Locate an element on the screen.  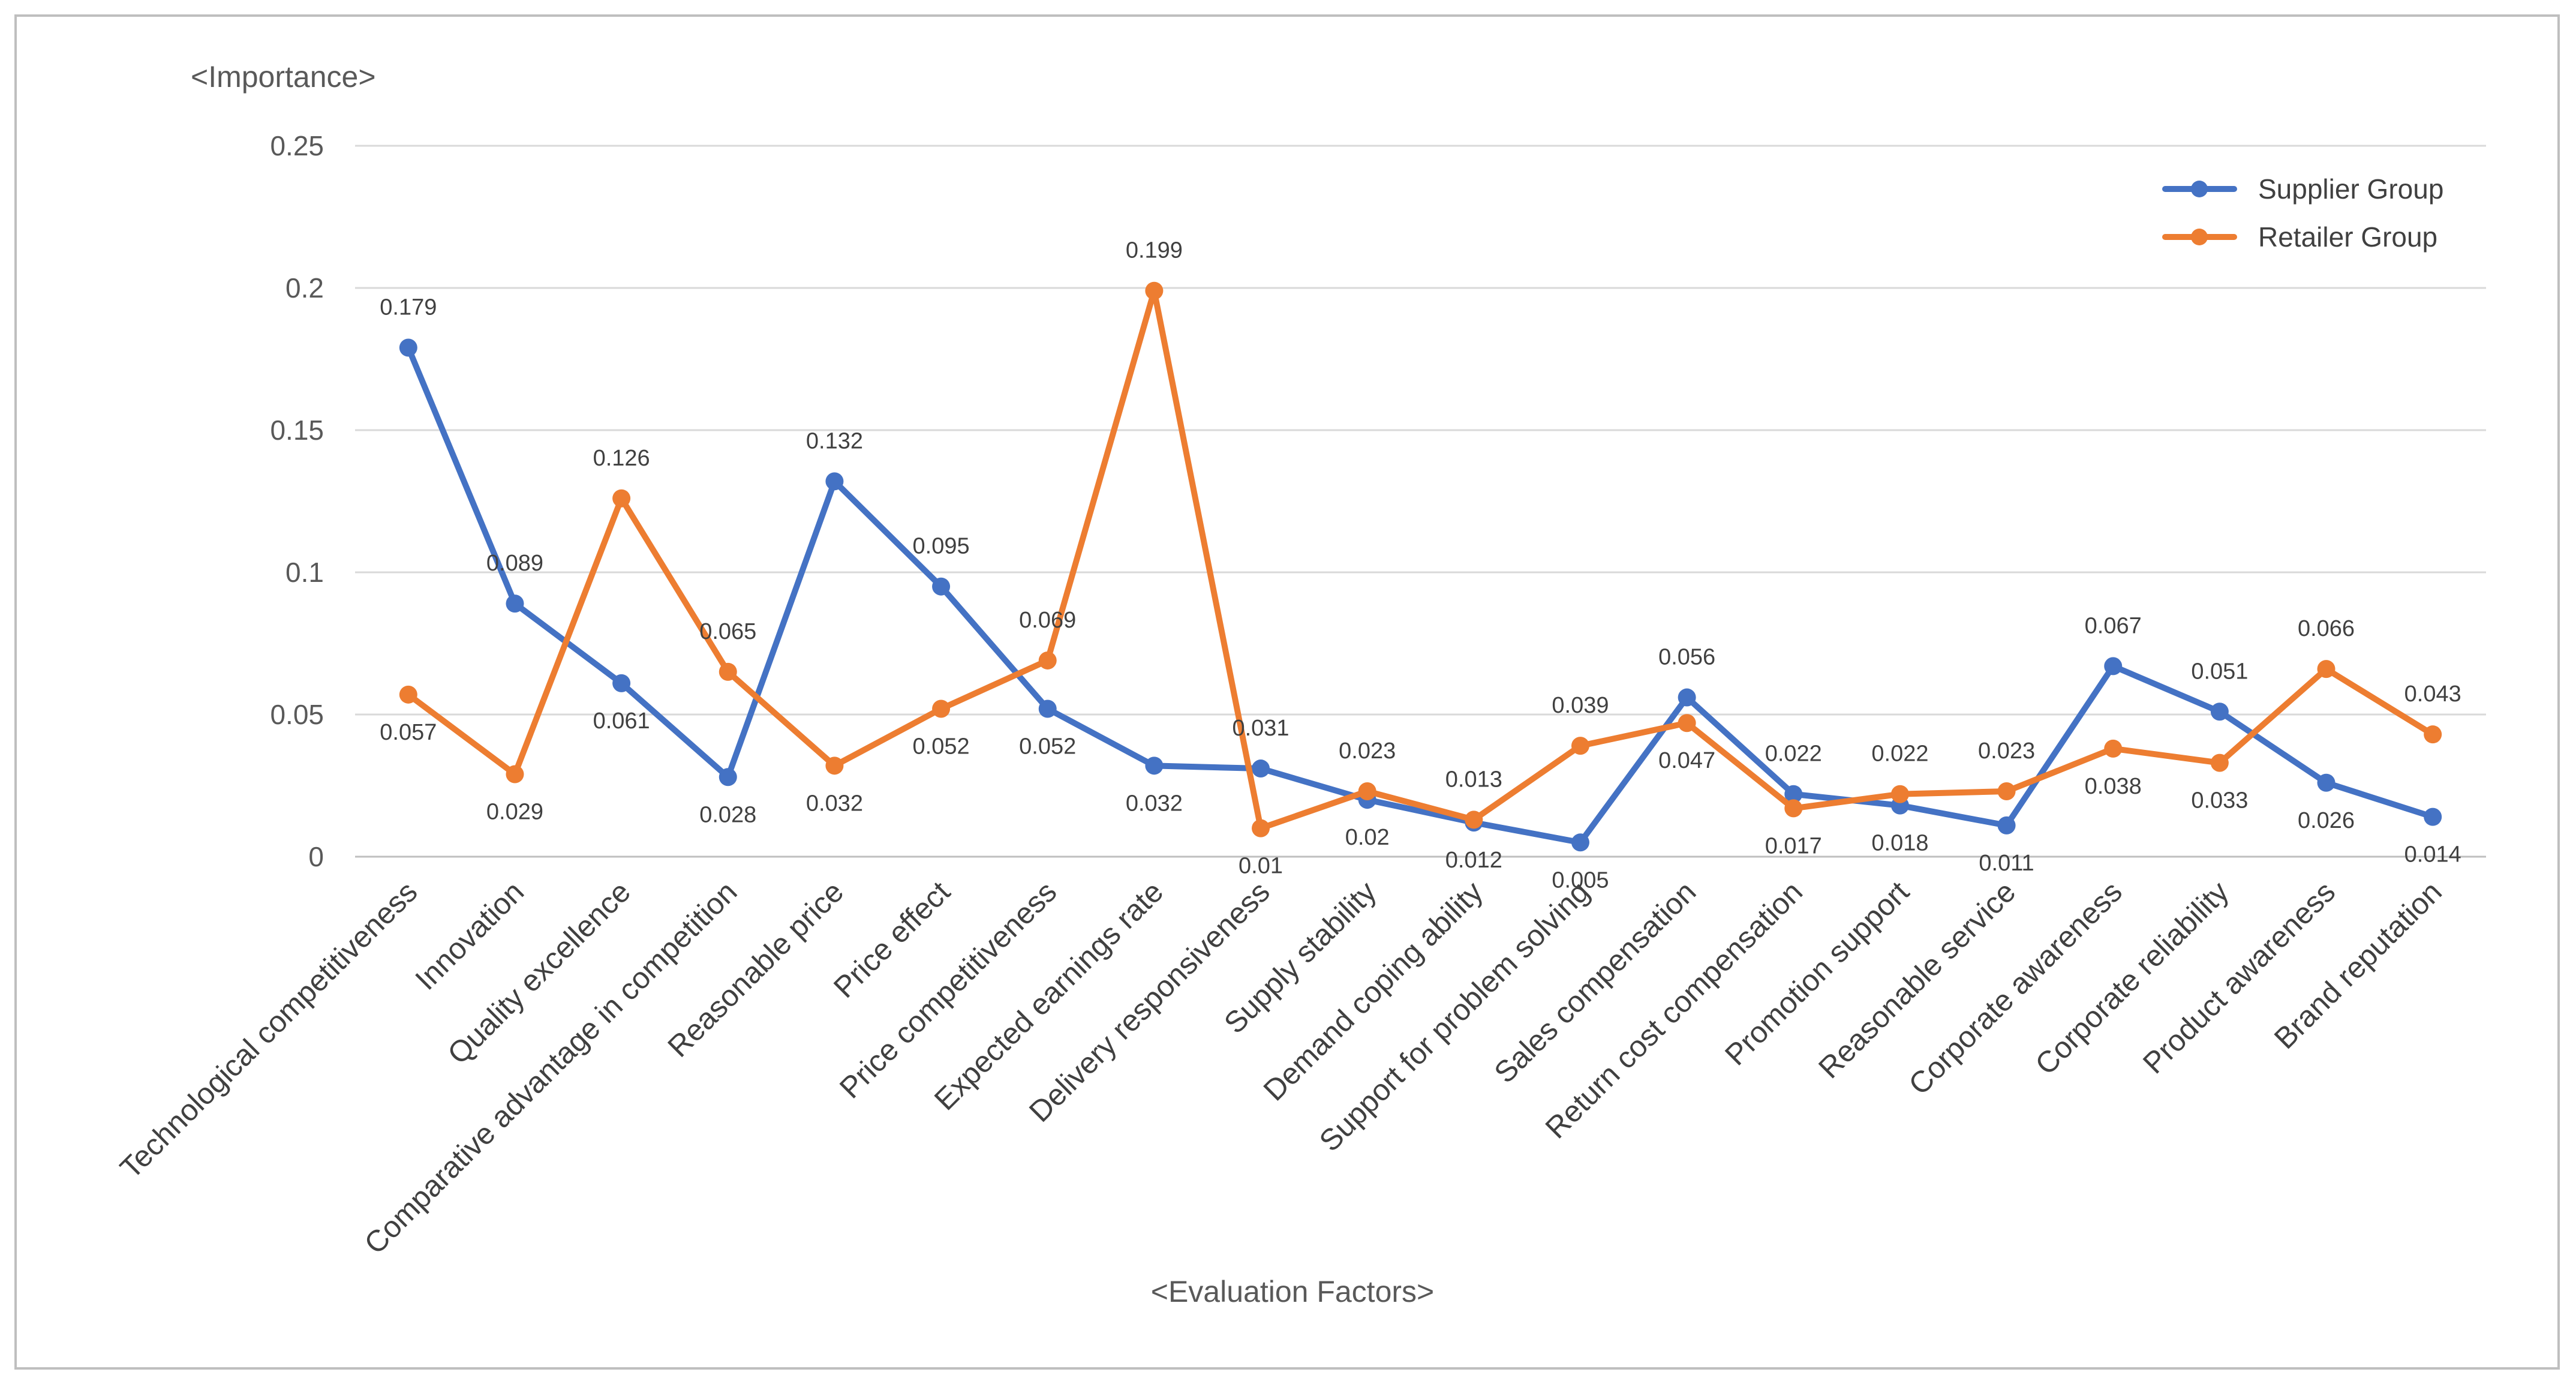
data-label: 0.028 is located at coordinates (727, 814).